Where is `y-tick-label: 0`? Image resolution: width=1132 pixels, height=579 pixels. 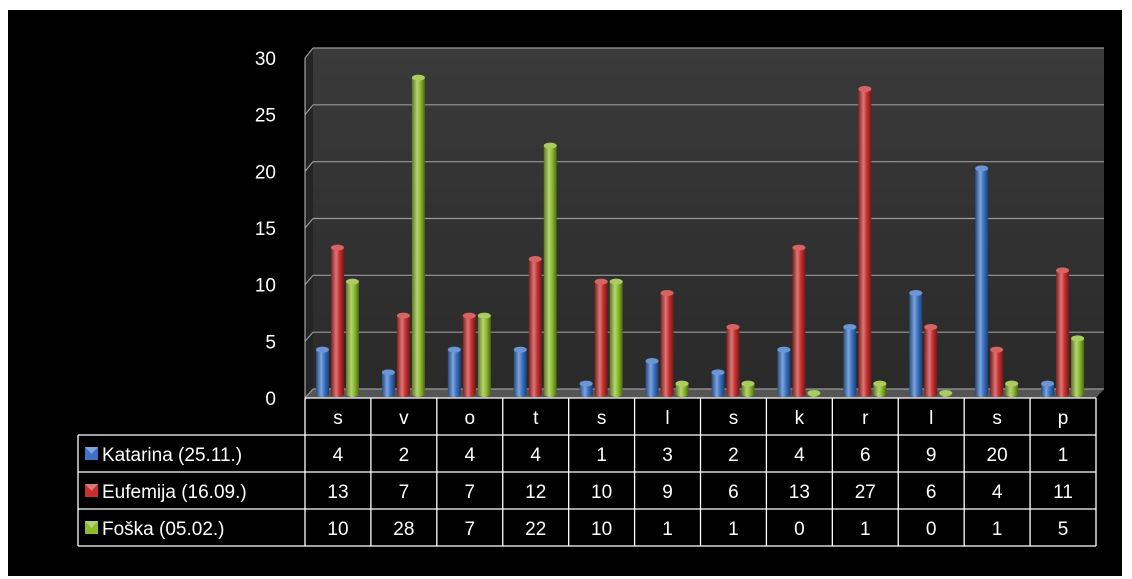
y-tick-label: 0 is located at coordinates (270, 399).